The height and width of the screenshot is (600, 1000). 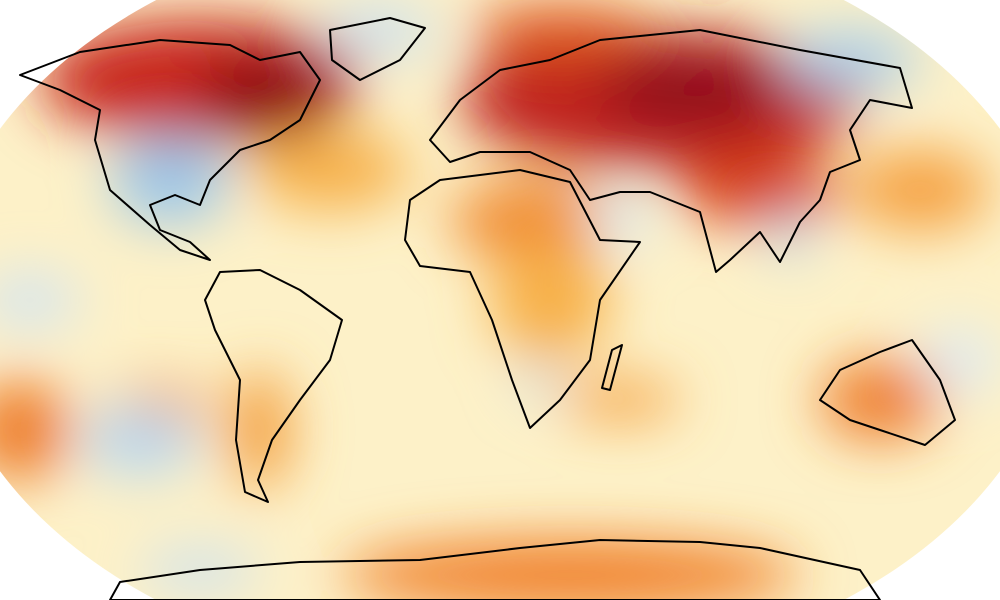 I want to click on australia, so click(x=887, y=392).